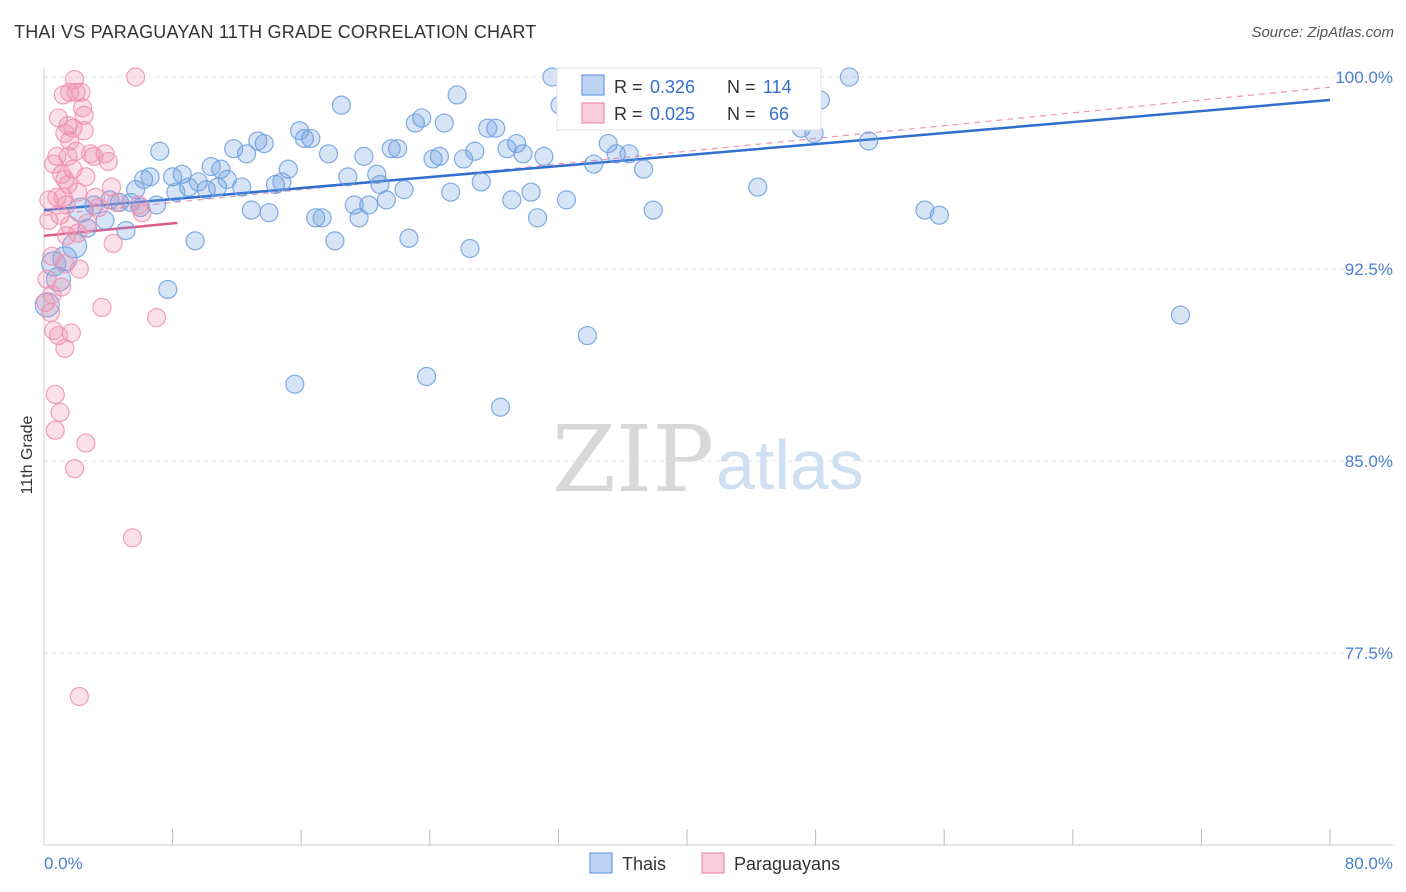 The height and width of the screenshot is (892, 1406). Describe the element at coordinates (741, 114) in the screenshot. I see `stats-n-label-paraguayans: N =` at that location.